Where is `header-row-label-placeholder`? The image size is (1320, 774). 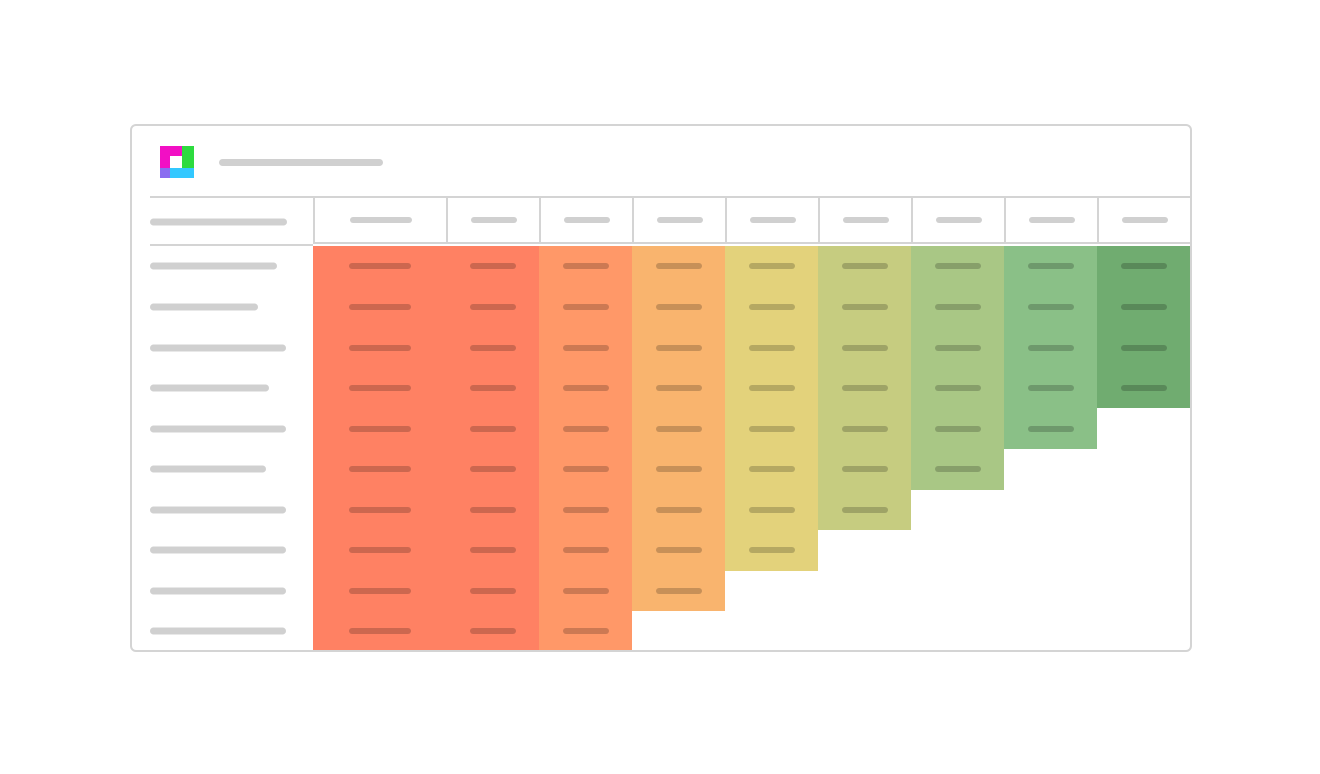
header-row-label-placeholder is located at coordinates (218, 222).